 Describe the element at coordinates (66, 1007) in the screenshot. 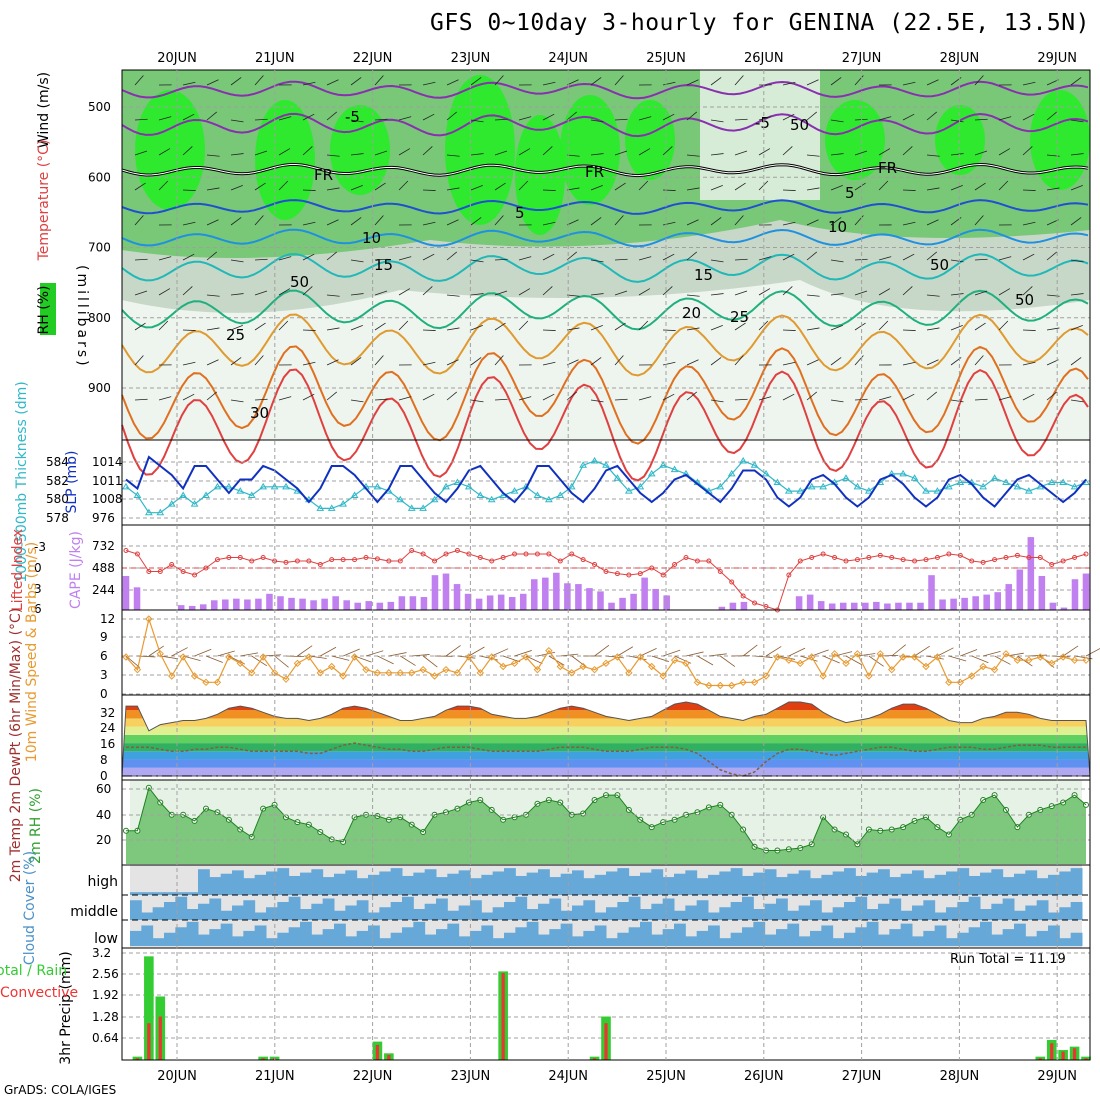

I see `precip-axis-title: 3hr Precip (mm)` at that location.